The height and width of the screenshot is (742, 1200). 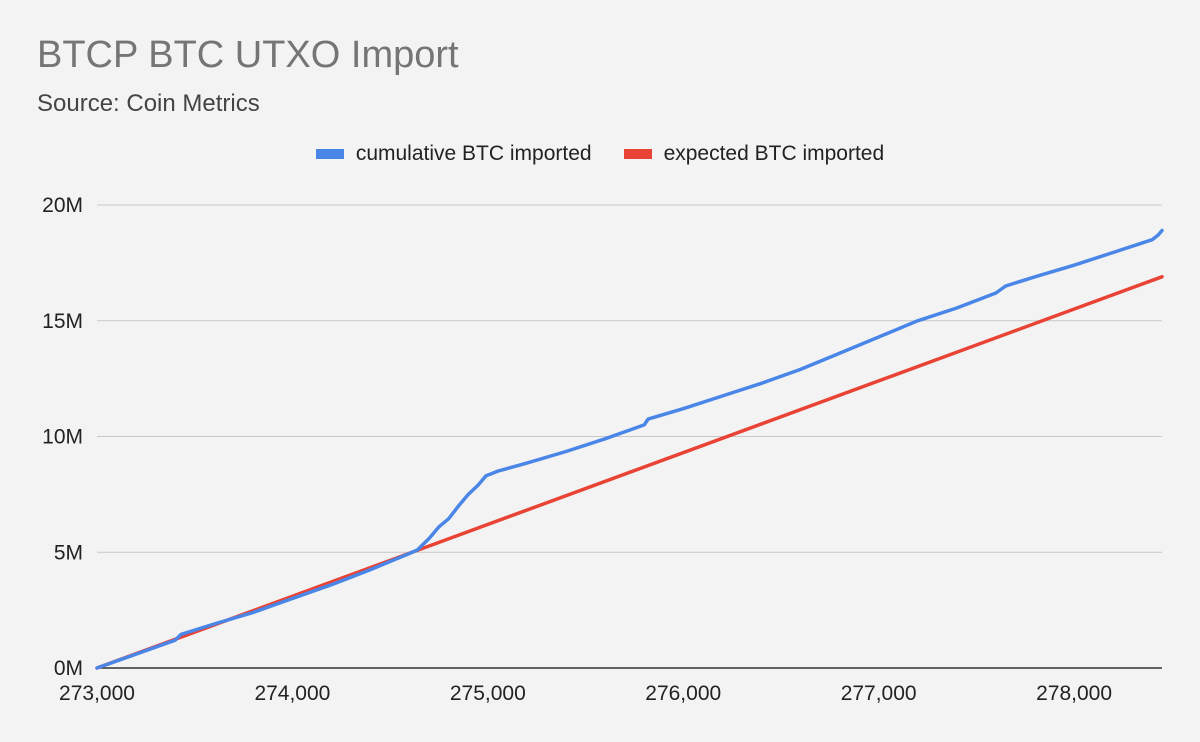 What do you see at coordinates (68, 552) in the screenshot?
I see `y-tick-label: 5M` at bounding box center [68, 552].